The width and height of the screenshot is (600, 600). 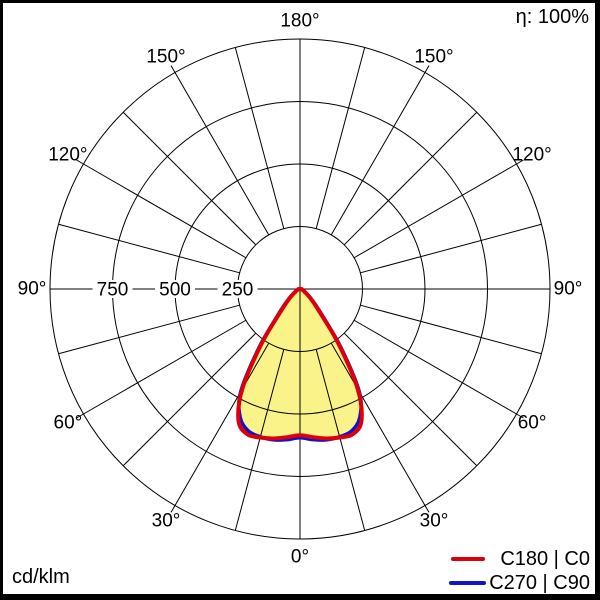 What do you see at coordinates (545, 559) in the screenshot?
I see `legend-label-c180-c0: C180 | C0` at bounding box center [545, 559].